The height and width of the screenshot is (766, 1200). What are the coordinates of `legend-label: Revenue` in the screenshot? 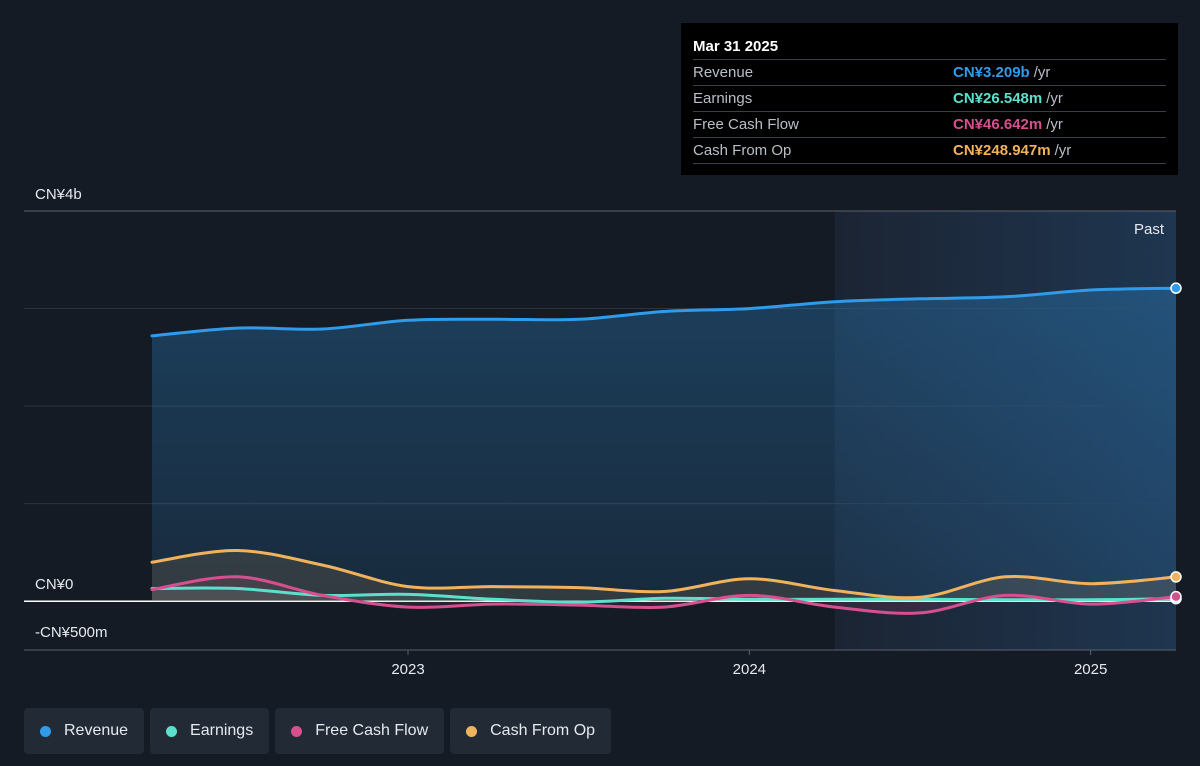 It's located at (96, 730).